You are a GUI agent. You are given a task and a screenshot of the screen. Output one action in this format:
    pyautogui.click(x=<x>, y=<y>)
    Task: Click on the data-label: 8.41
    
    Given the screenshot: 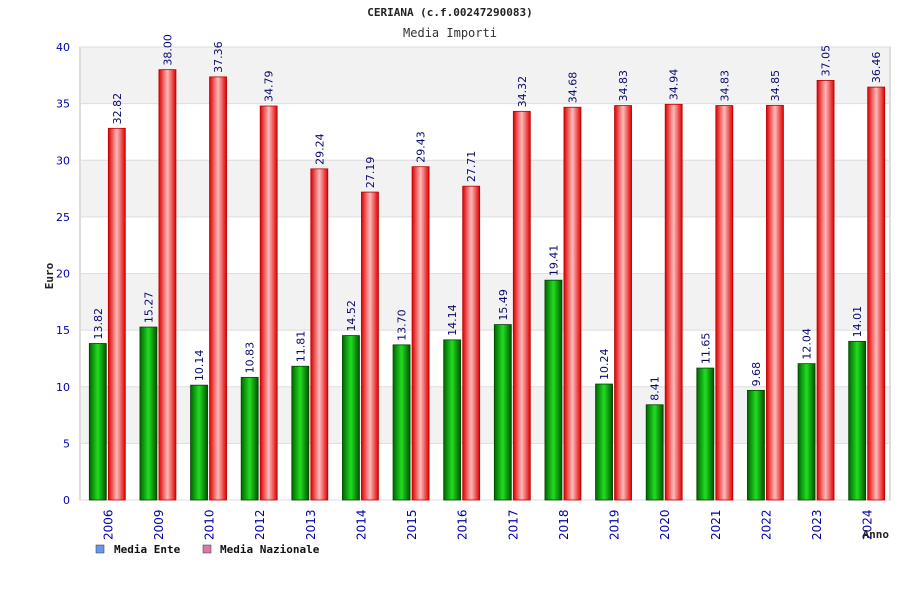 What is the action you would take?
    pyautogui.click(x=655, y=388)
    